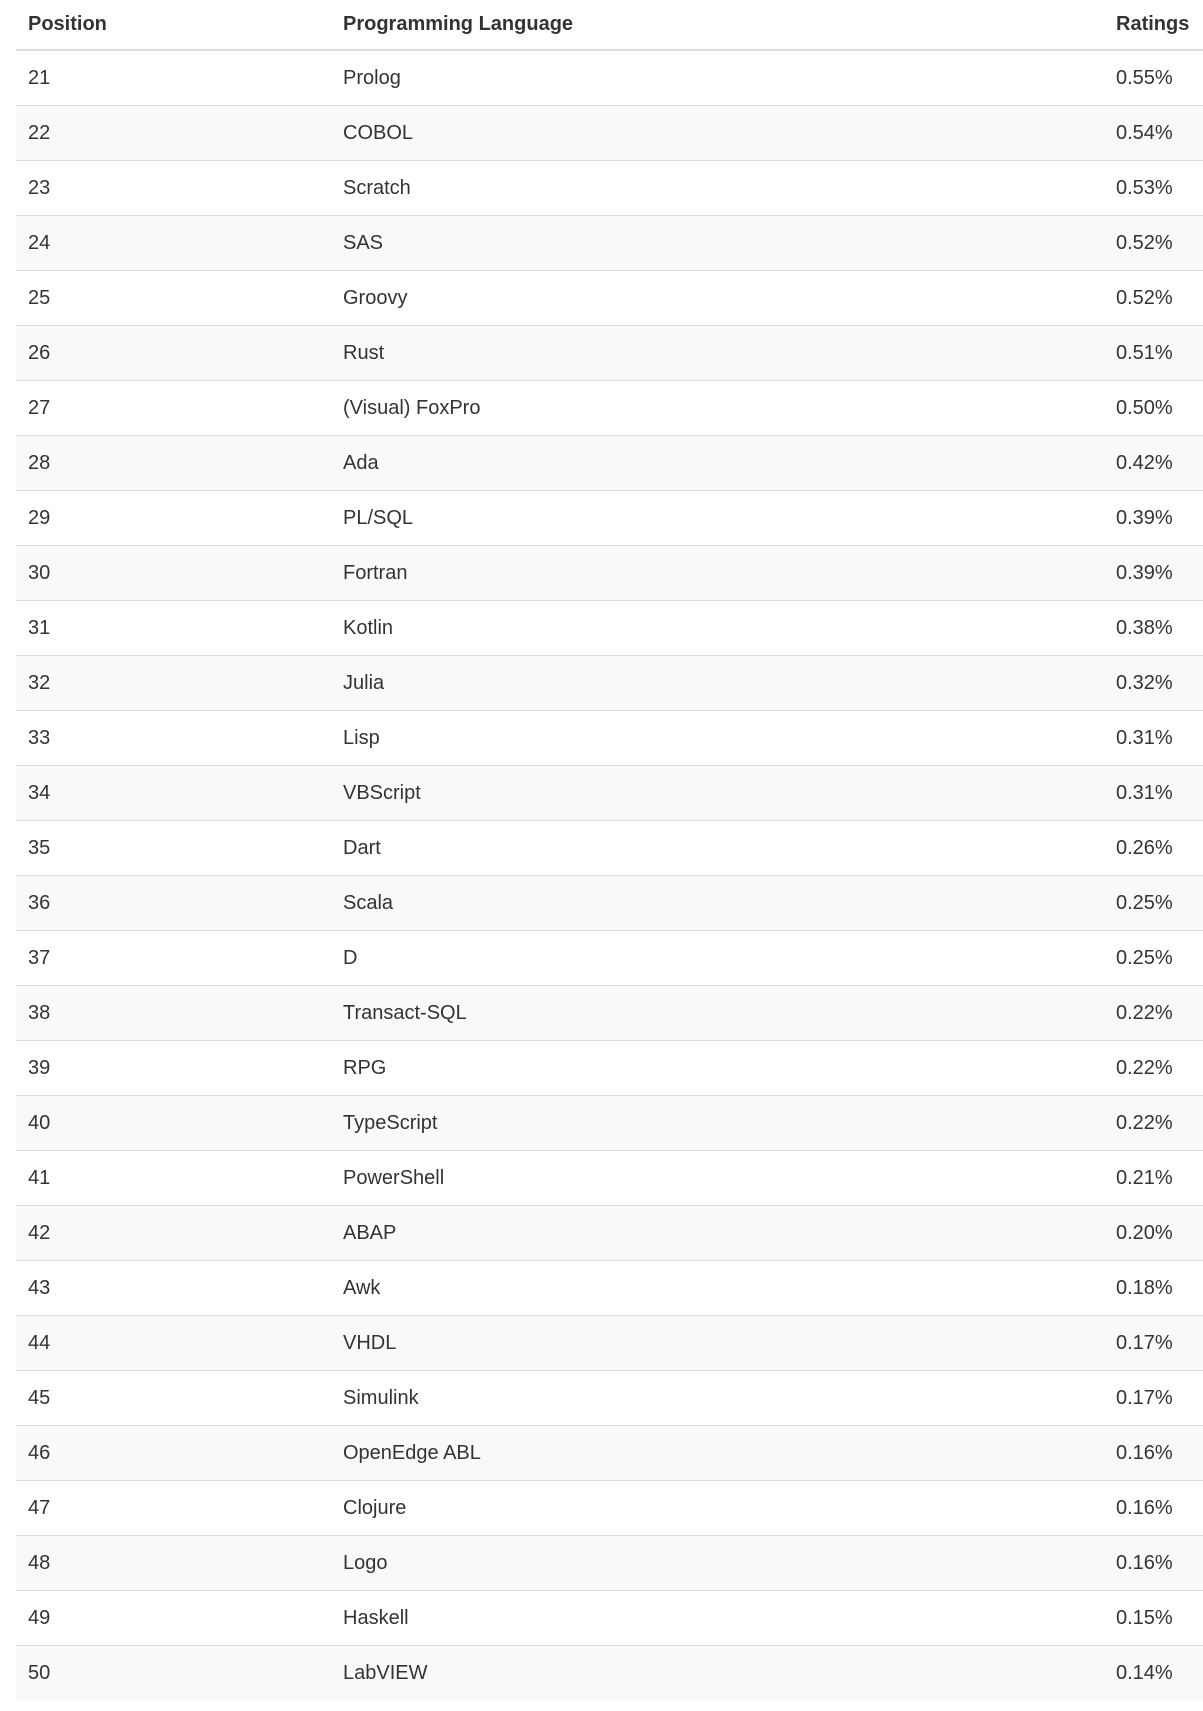  I want to click on table-header: Position Programming Language Ratings, so click(609, 25).